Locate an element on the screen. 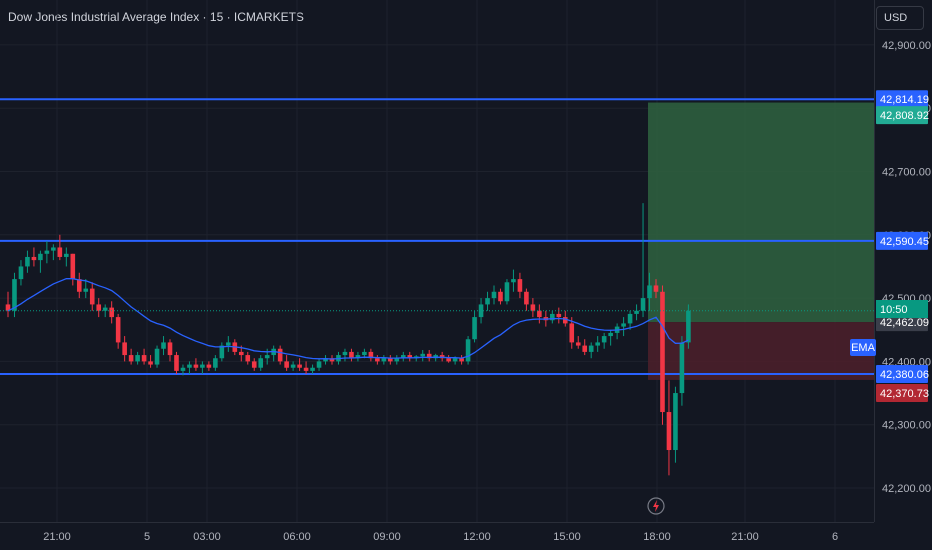 The width and height of the screenshot is (932, 550). ema-line is located at coordinates (348, 319).